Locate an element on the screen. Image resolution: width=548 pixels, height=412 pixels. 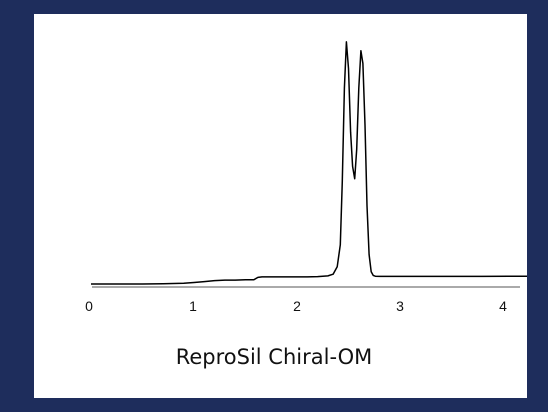
x-tick-label: 2 is located at coordinates (297, 306).